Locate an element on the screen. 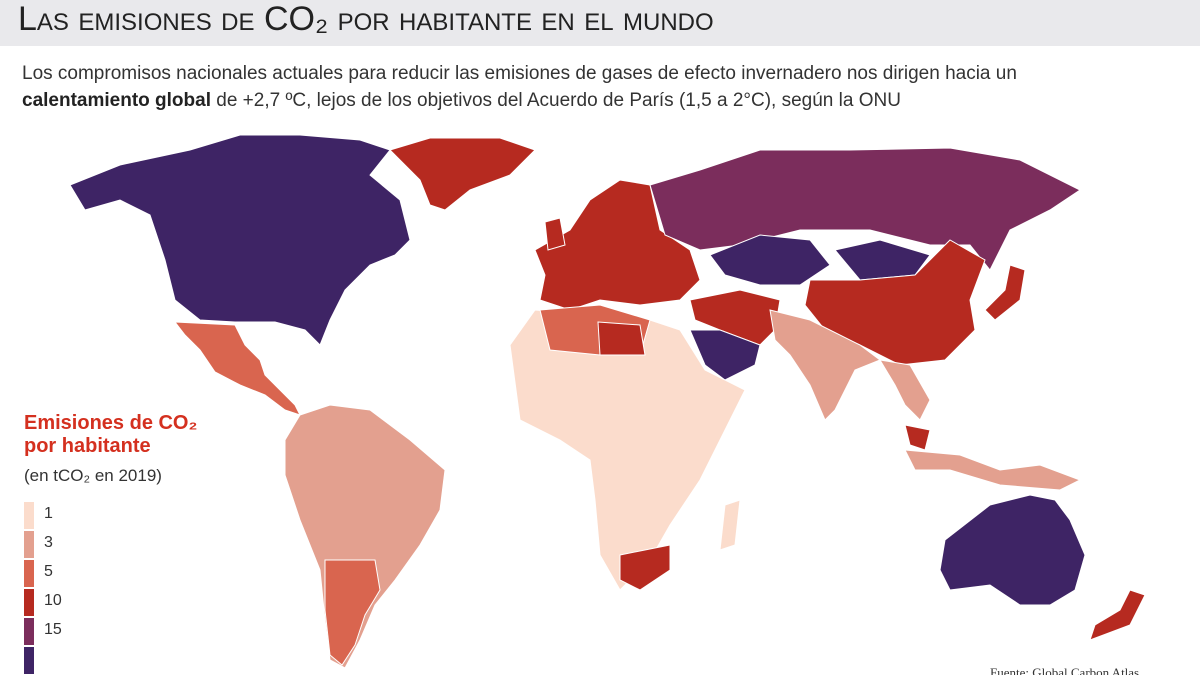 The image size is (1200, 675). south-africa is located at coordinates (645, 567).